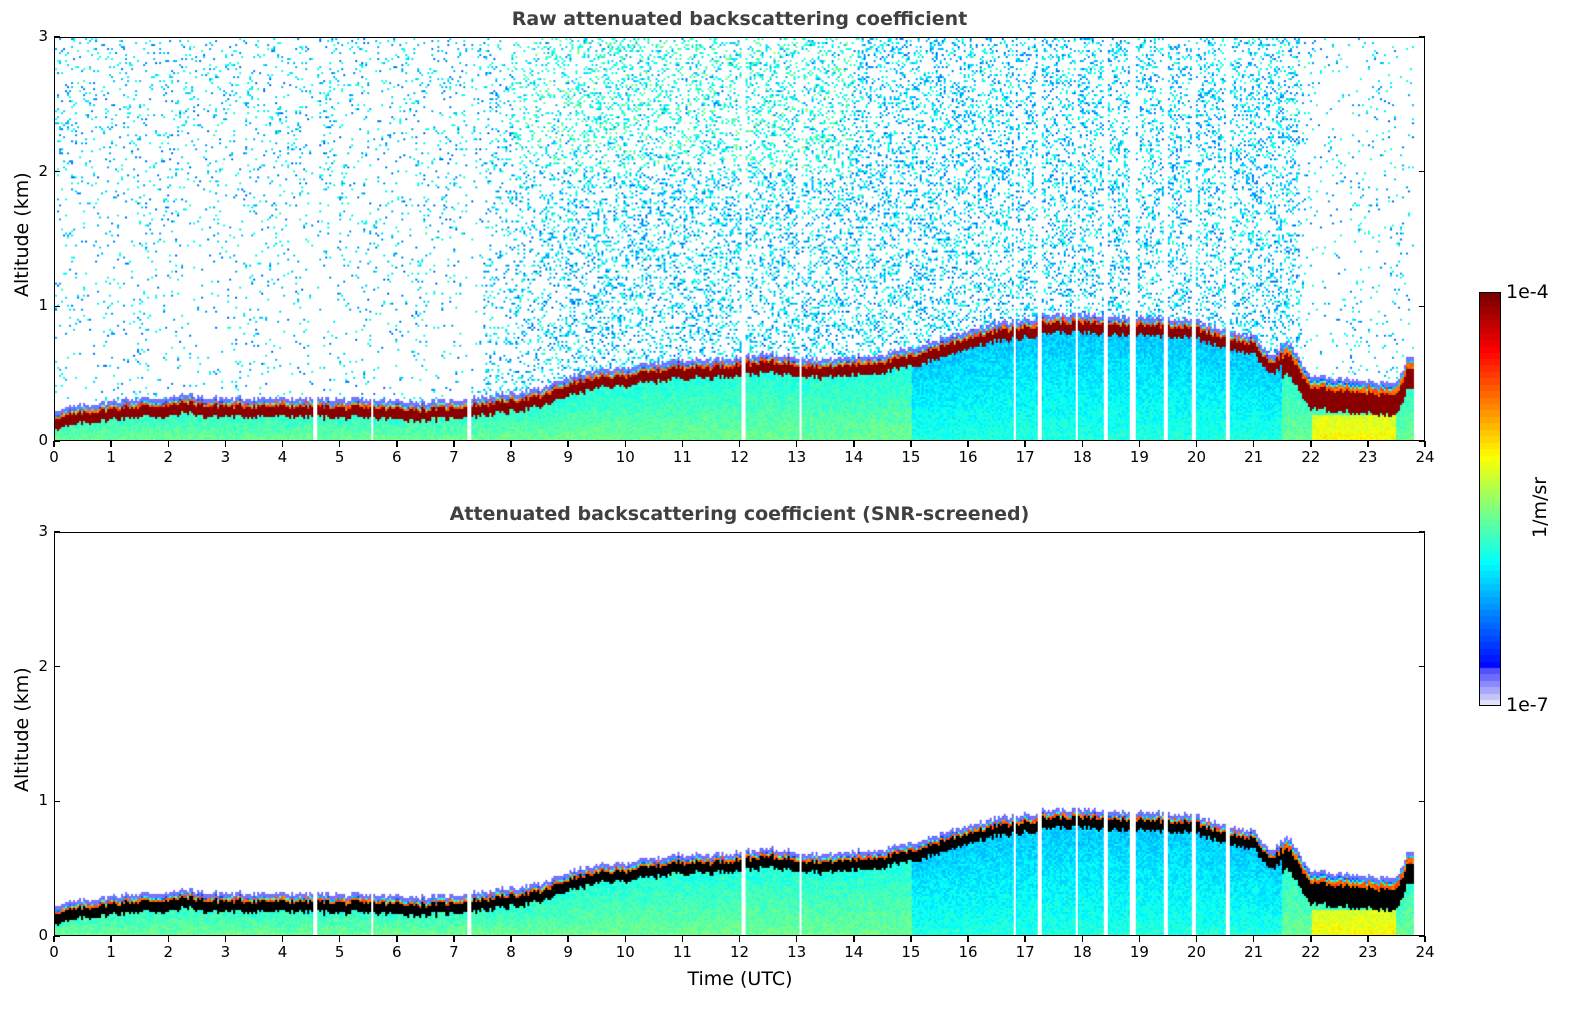 This screenshot has width=1595, height=1020. I want to click on x-tick-label: 18, so click(1082, 952).